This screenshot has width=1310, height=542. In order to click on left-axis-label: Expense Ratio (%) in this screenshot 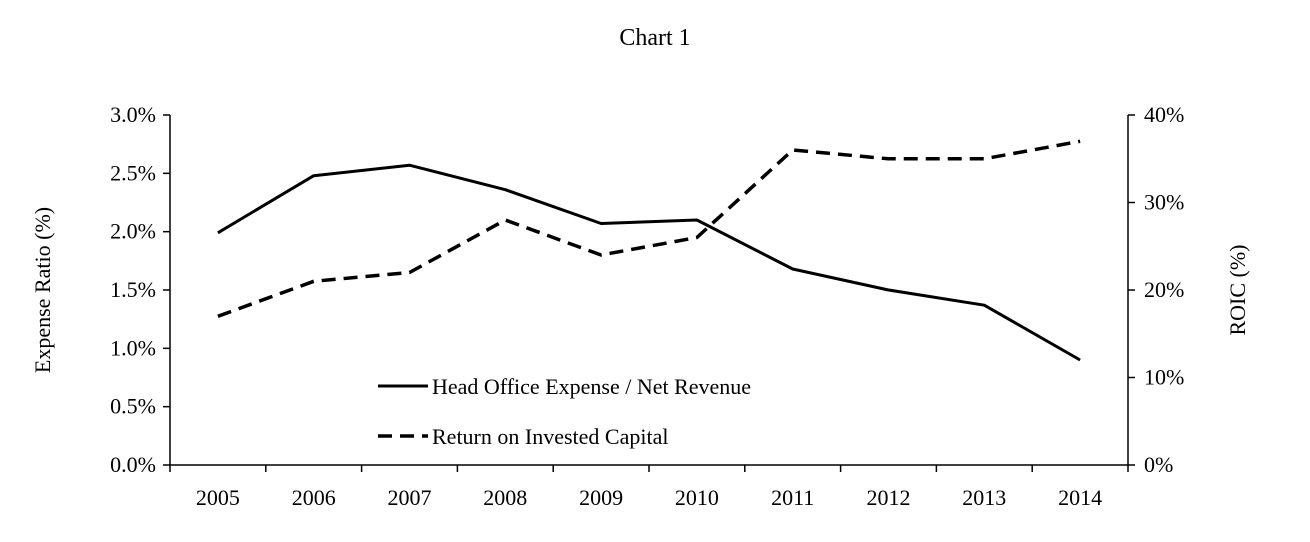, I will do `click(42, 290)`.